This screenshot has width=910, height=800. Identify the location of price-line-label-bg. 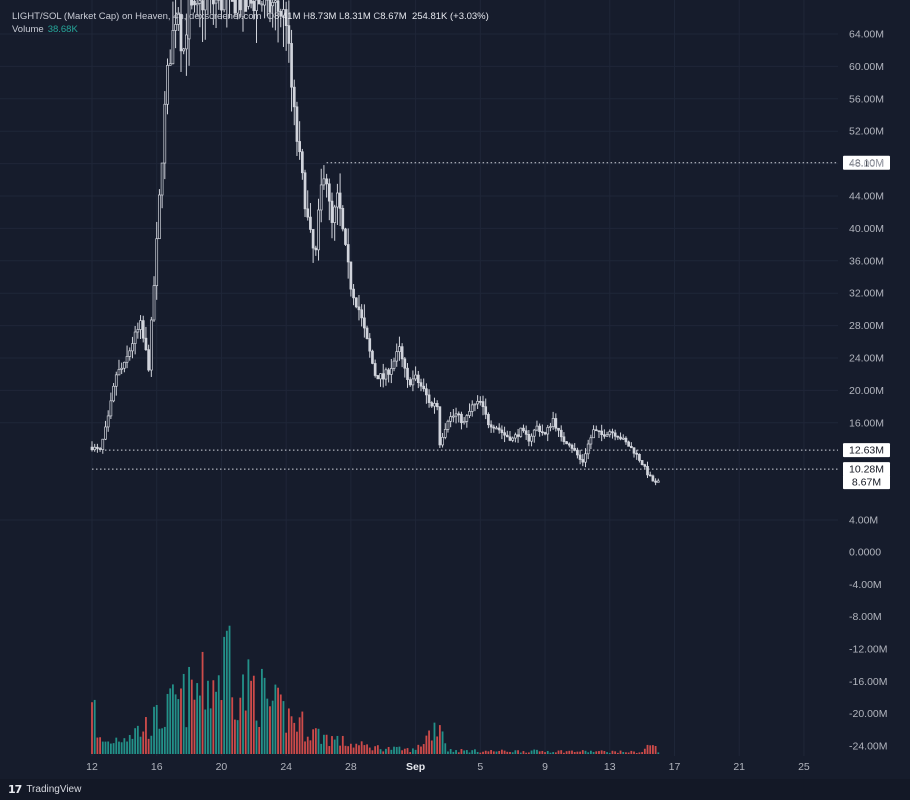
(866, 450).